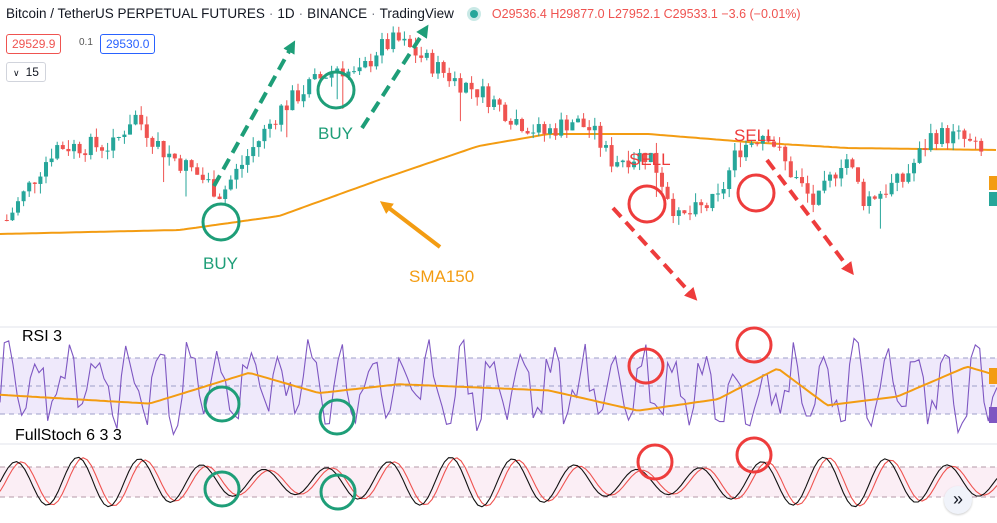 The height and width of the screenshot is (523, 997). I want to click on symbol-title: Bitcoin / TetherUS PERPETUAL FUTURES, so click(135, 13).